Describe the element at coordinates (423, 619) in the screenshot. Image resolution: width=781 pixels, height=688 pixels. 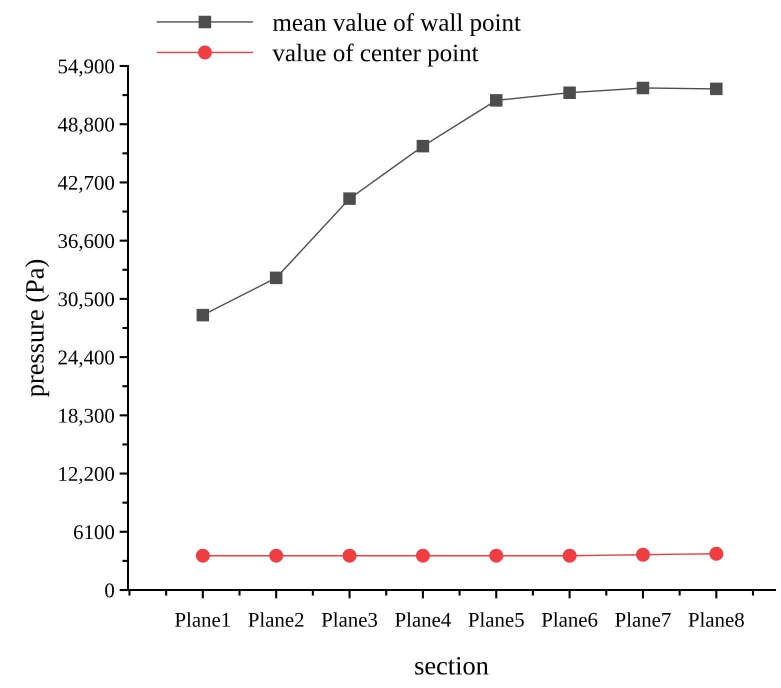
I see `x-tick-label: Plane4` at that location.